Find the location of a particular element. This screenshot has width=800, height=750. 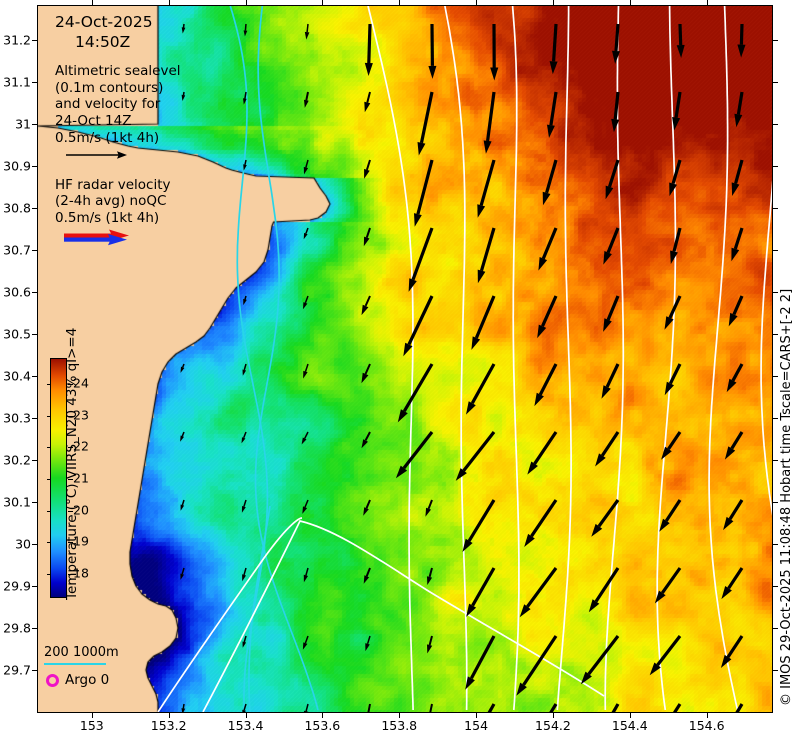

x-axis-tick-label: 154.4 is located at coordinates (629, 725).